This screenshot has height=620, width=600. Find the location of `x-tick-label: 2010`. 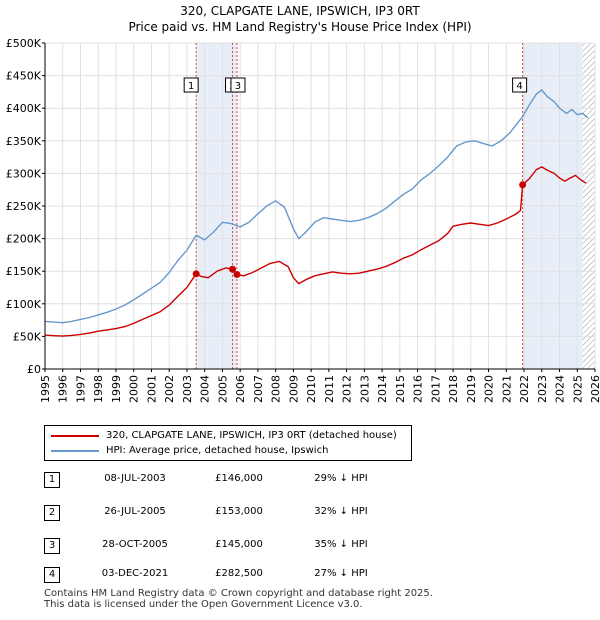

x-tick-label: 2010 is located at coordinates (311, 389).